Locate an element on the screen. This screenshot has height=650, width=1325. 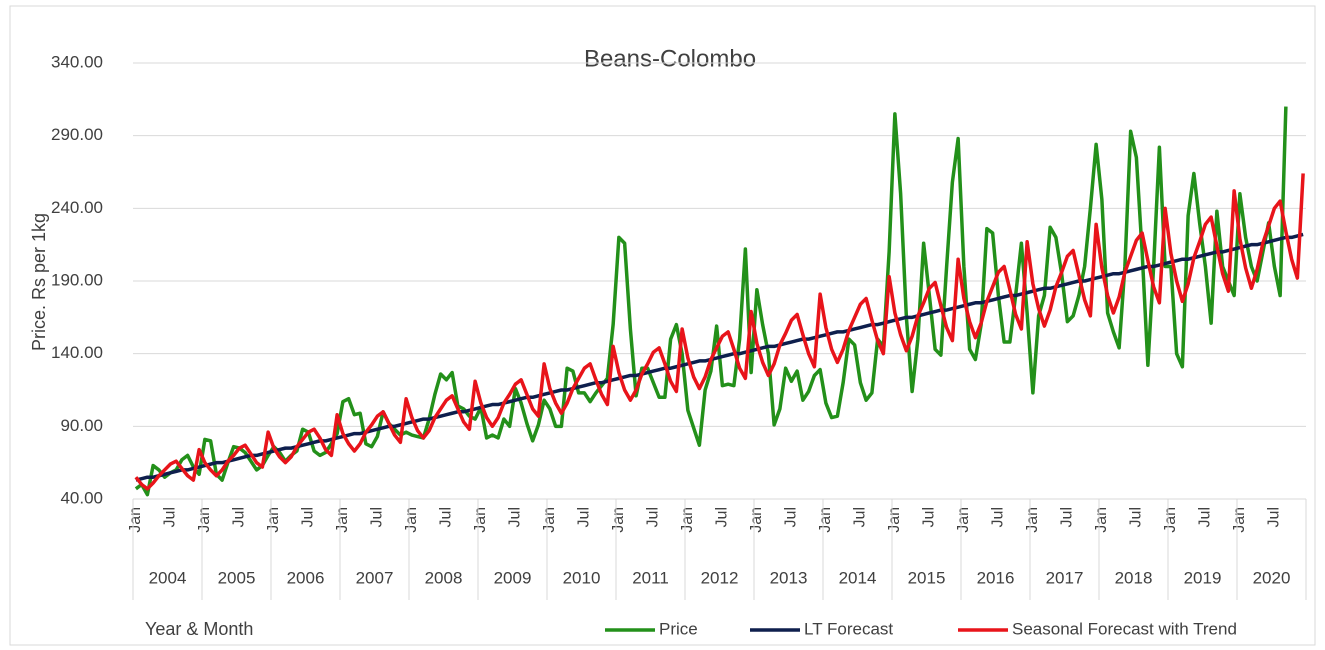
x-axis-label: Year & Month is located at coordinates (199, 629).